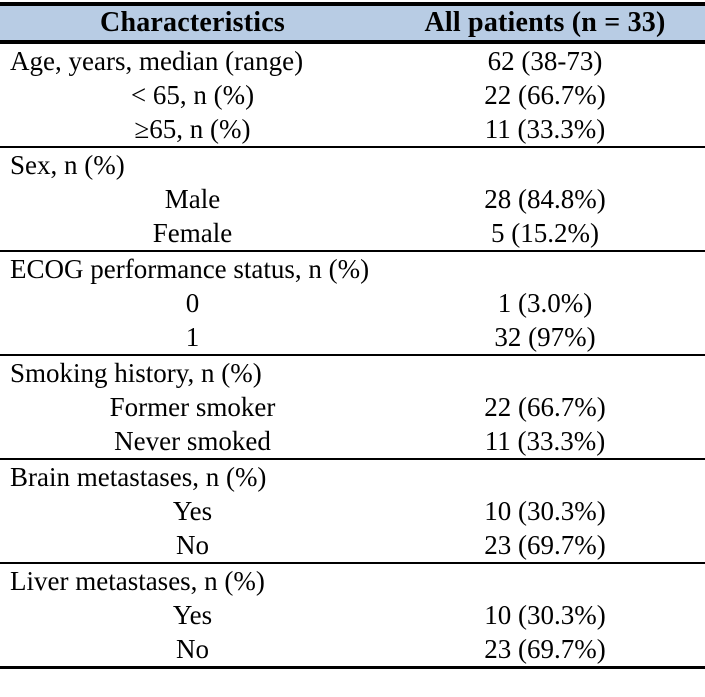  I want to click on table-row: Male 28 (84.8%), so click(352, 199).